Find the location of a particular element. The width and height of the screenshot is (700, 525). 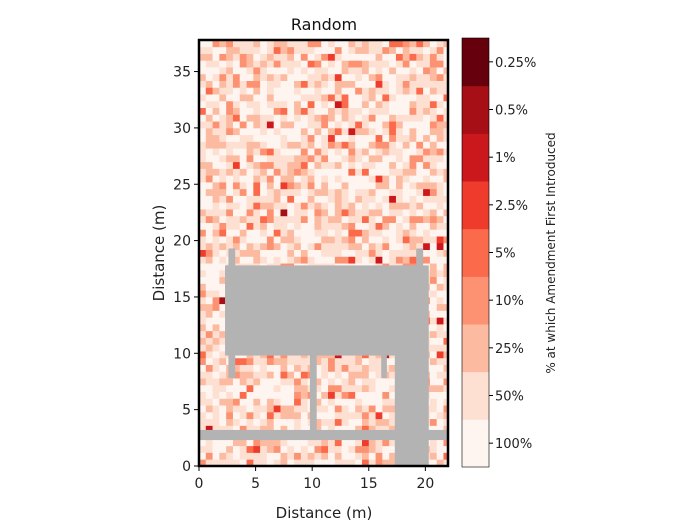

colorbar-title: % at which Amendment First Introduced is located at coordinates (551, 252).